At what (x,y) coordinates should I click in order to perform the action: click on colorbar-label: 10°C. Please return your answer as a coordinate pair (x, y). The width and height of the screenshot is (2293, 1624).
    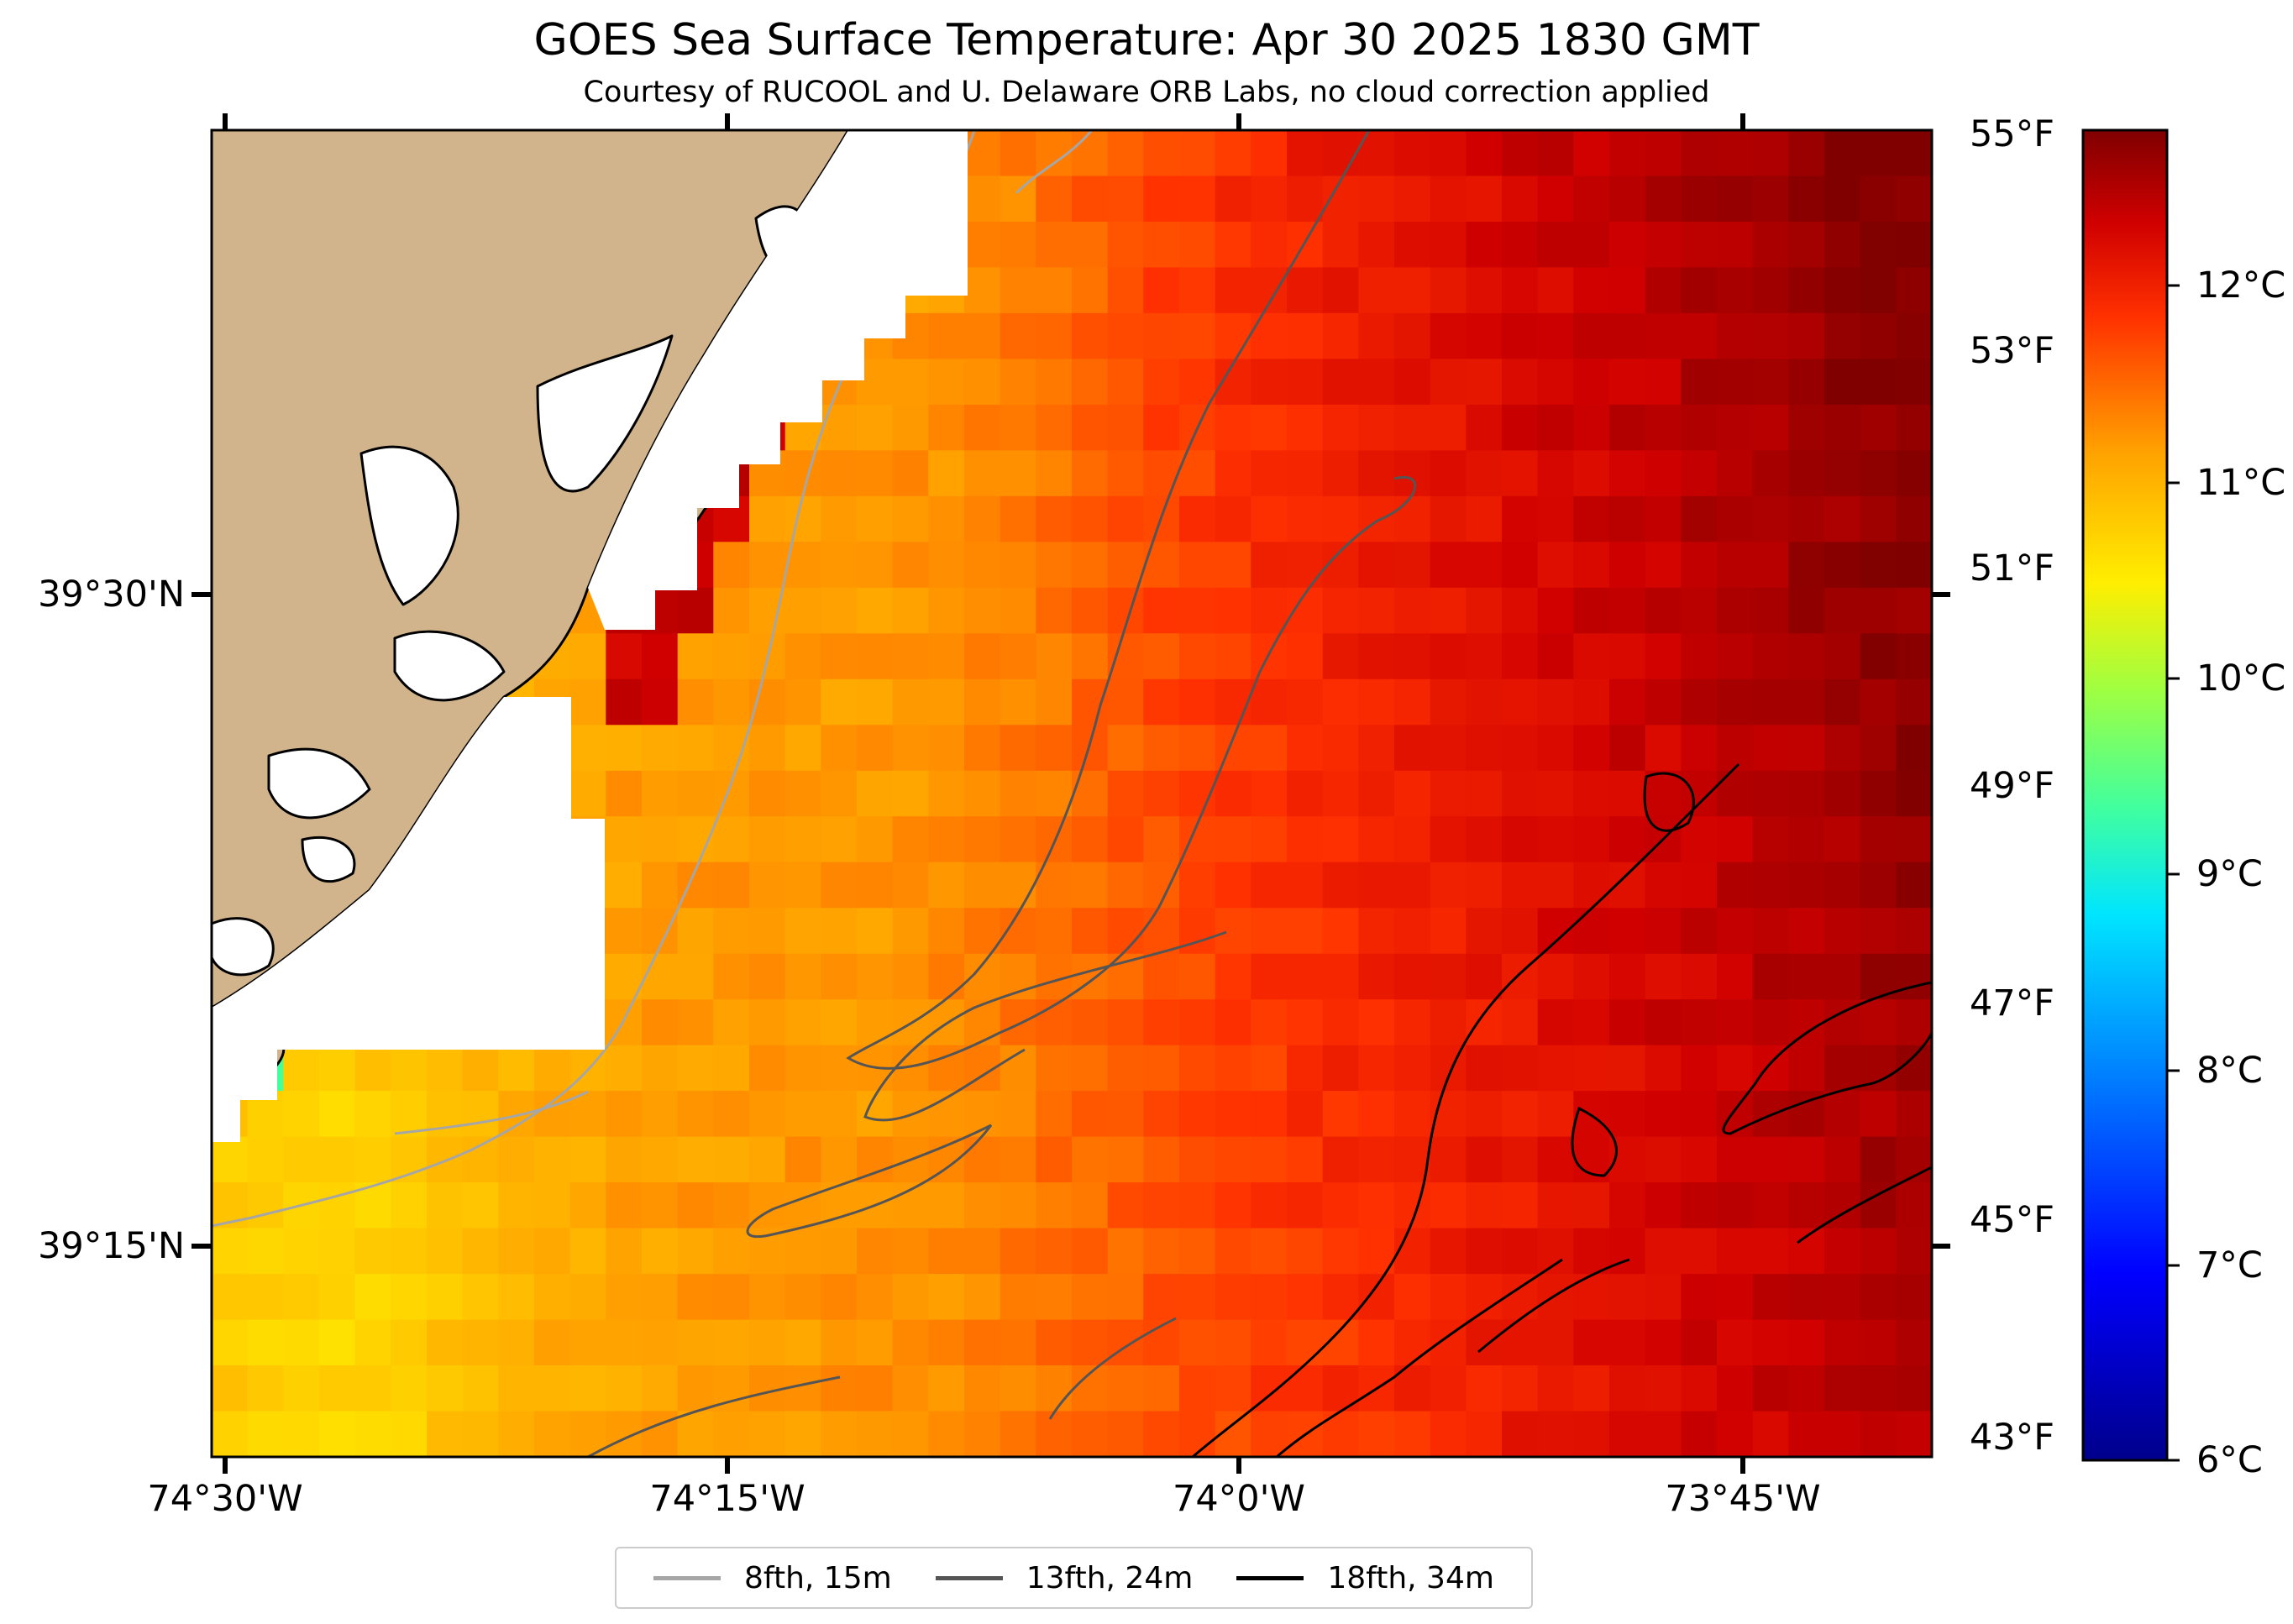
    Looking at the image, I should click on (2241, 678).